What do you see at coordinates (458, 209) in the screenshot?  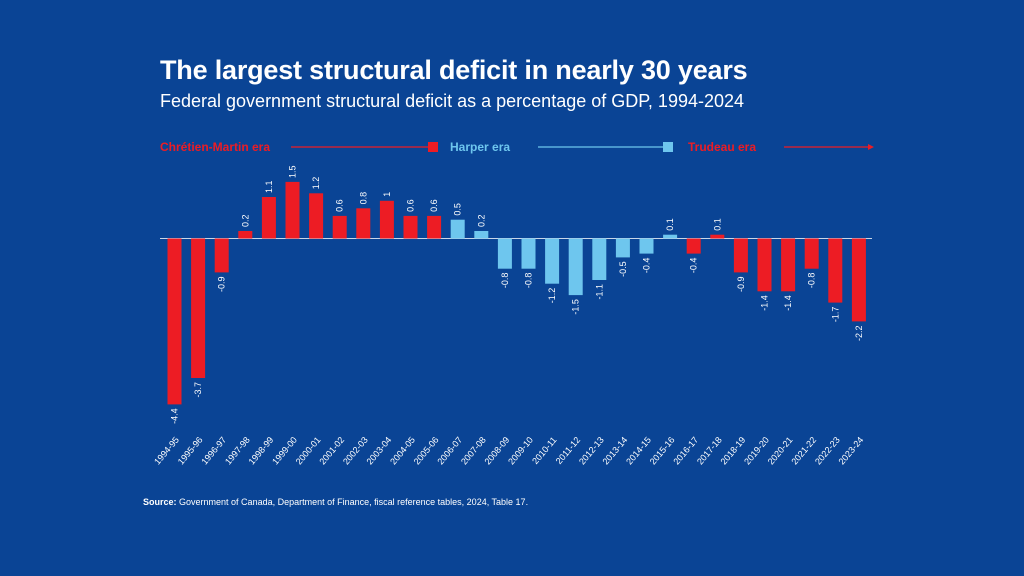 I see `value-label-2006-07: 0.5` at bounding box center [458, 209].